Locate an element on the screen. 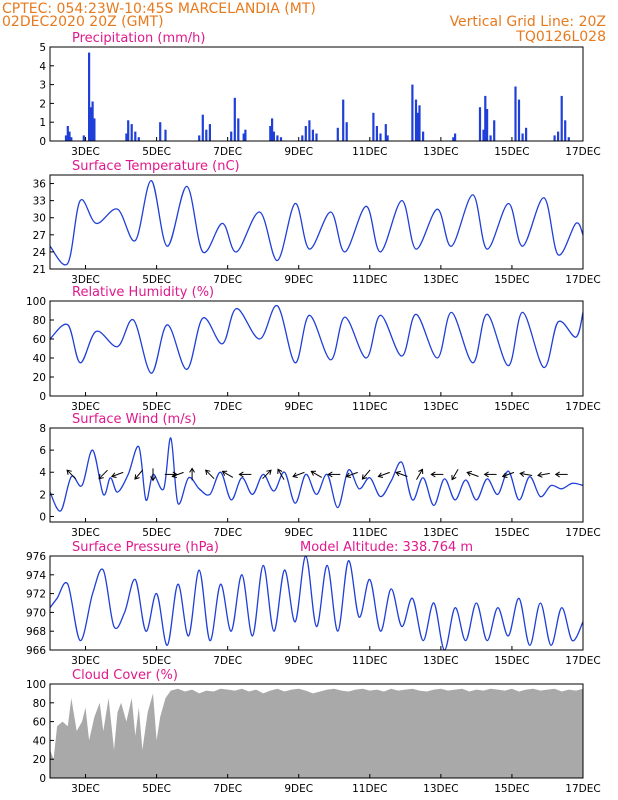 This screenshot has width=618, height=800. humidity-xtick-label: 5DEC is located at coordinates (156, 407).